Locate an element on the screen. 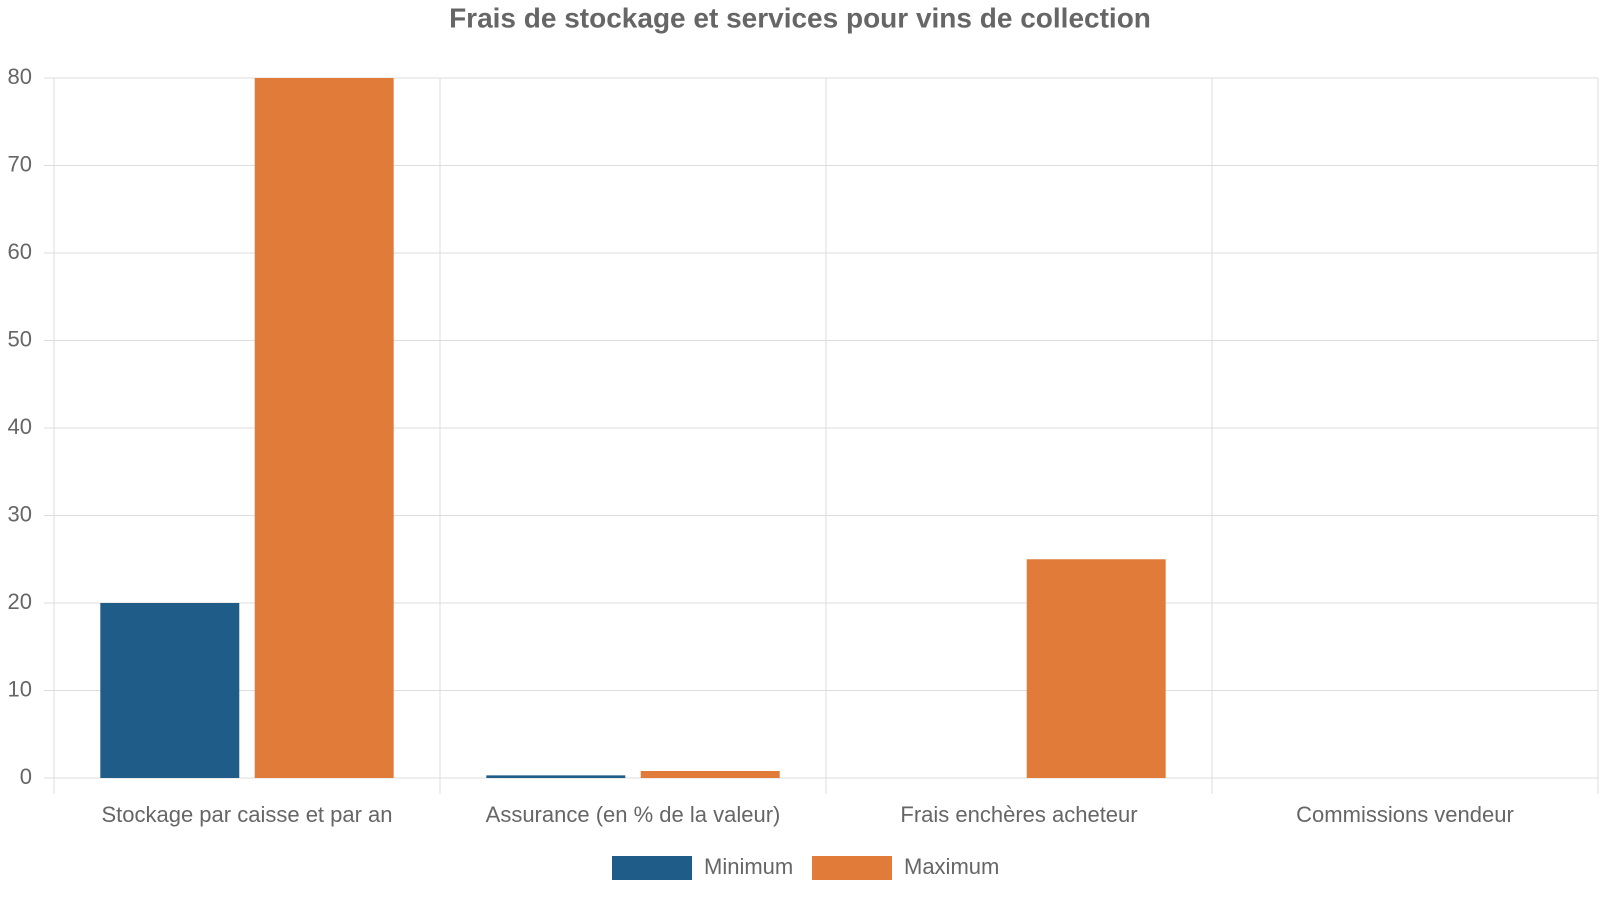  y-tick-label: 10 is located at coordinates (20, 688).